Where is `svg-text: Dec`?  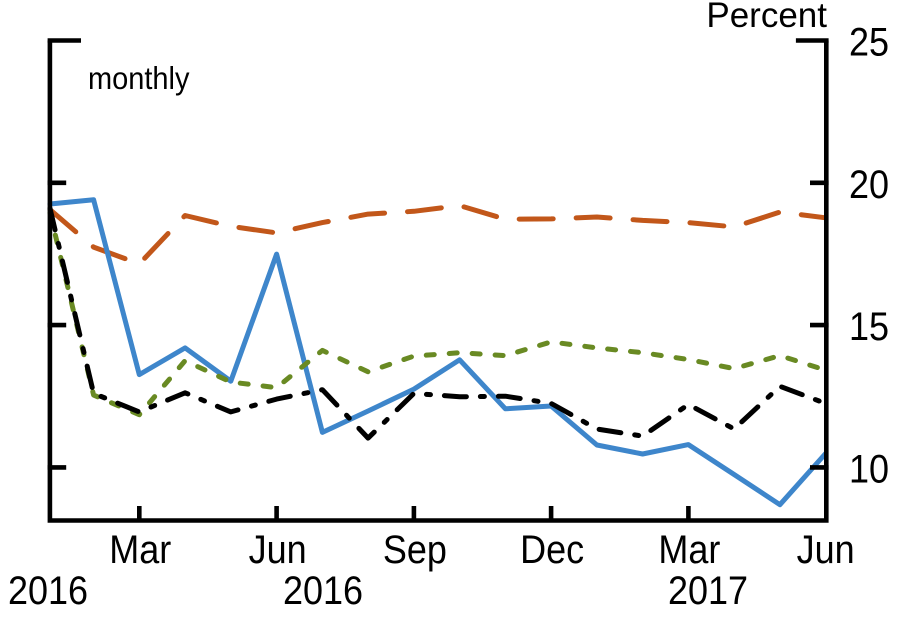
svg-text: Dec is located at coordinates (552, 550).